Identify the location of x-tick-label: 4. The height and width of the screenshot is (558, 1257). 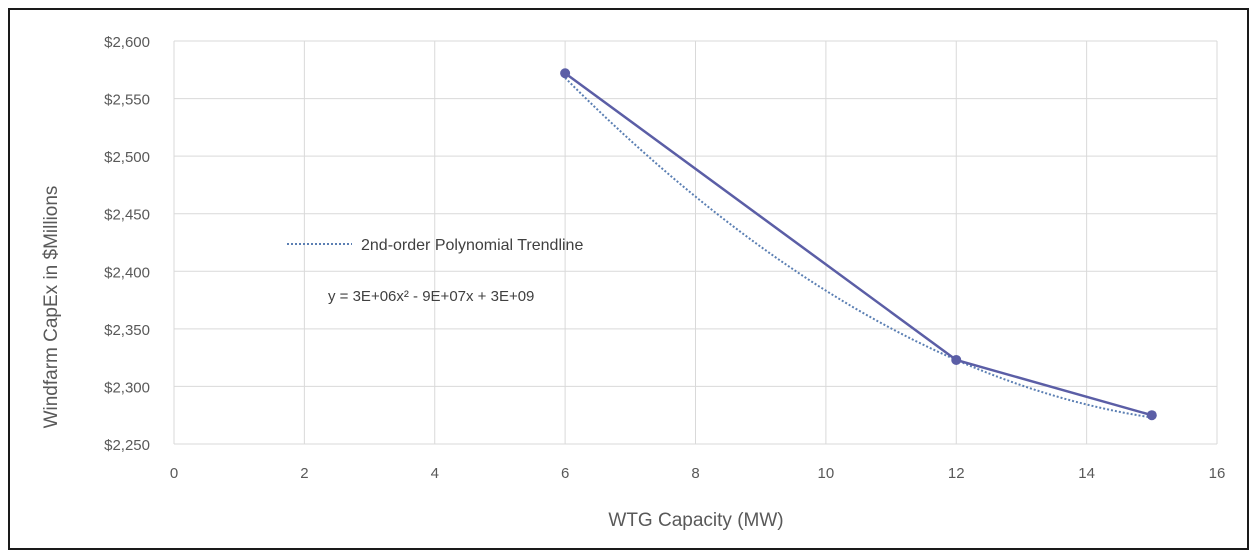
(435, 473).